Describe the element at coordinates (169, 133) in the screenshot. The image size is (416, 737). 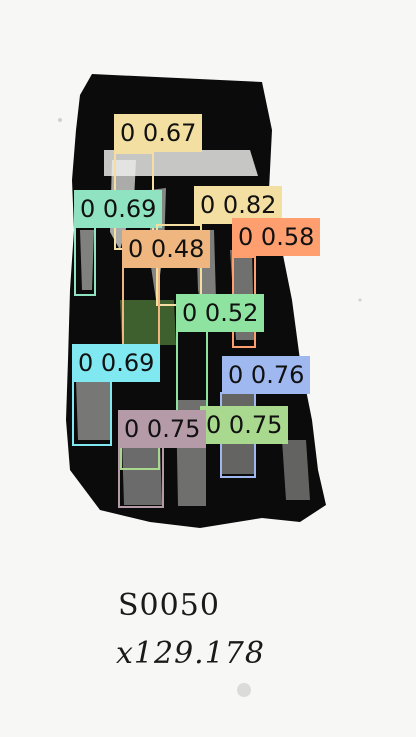
I see `detection-score: 0.67` at that location.